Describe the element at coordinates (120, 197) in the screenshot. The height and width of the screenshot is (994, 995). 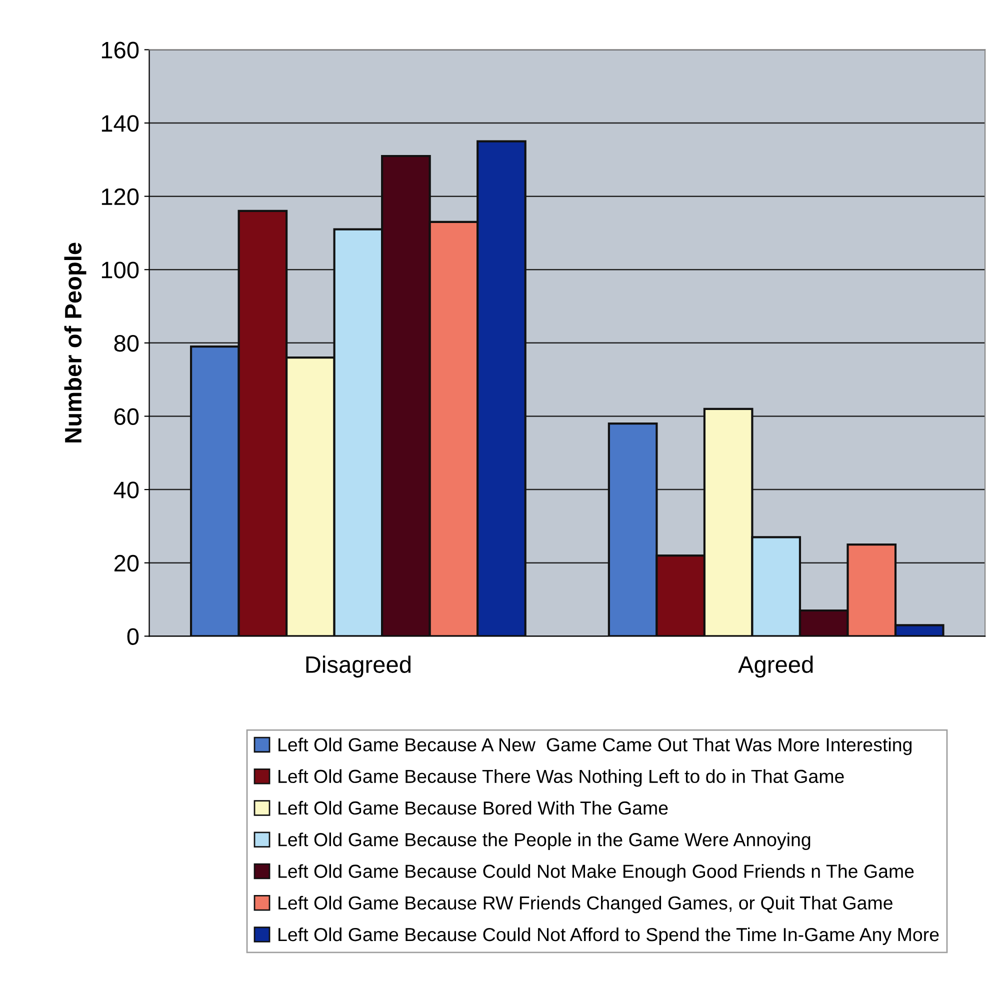
I see `y-tick-label: 120` at that location.